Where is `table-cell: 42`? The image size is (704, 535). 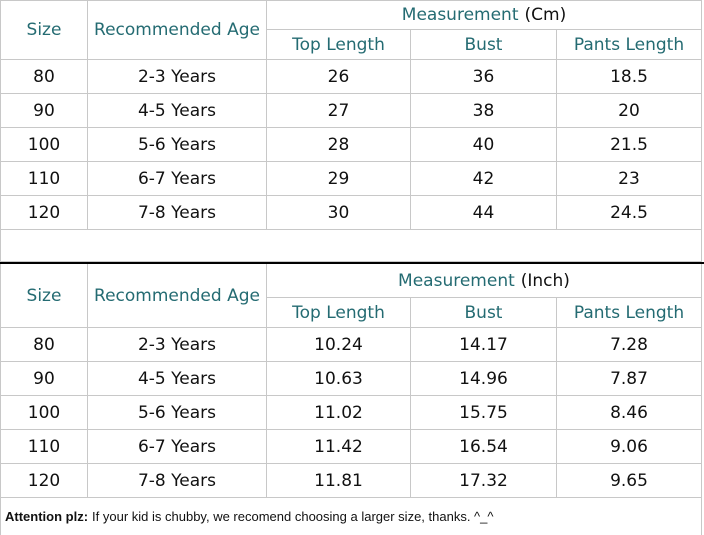 table-cell: 42 is located at coordinates (484, 179).